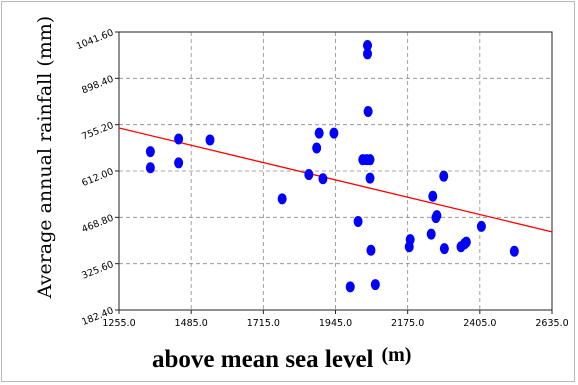 This screenshot has height=385, width=578. I want to click on y-tick-label: 898.40, so click(97, 85).